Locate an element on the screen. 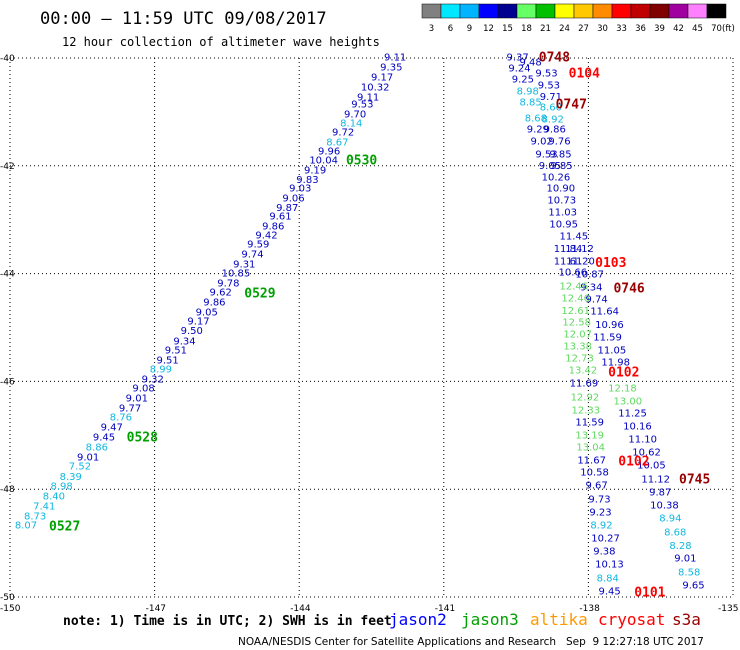  swh-label: 9.35 is located at coordinates (391, 68).